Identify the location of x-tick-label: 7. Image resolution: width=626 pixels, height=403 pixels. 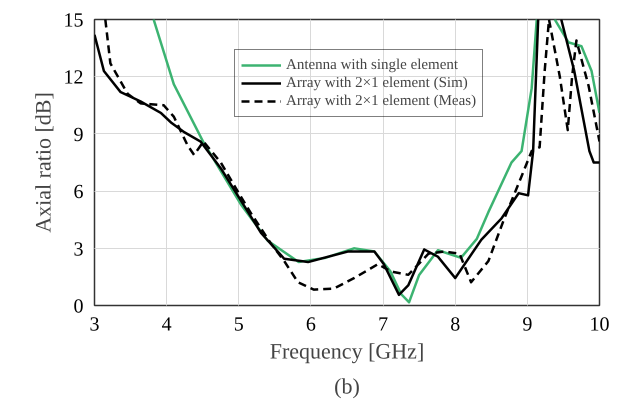
(383, 325).